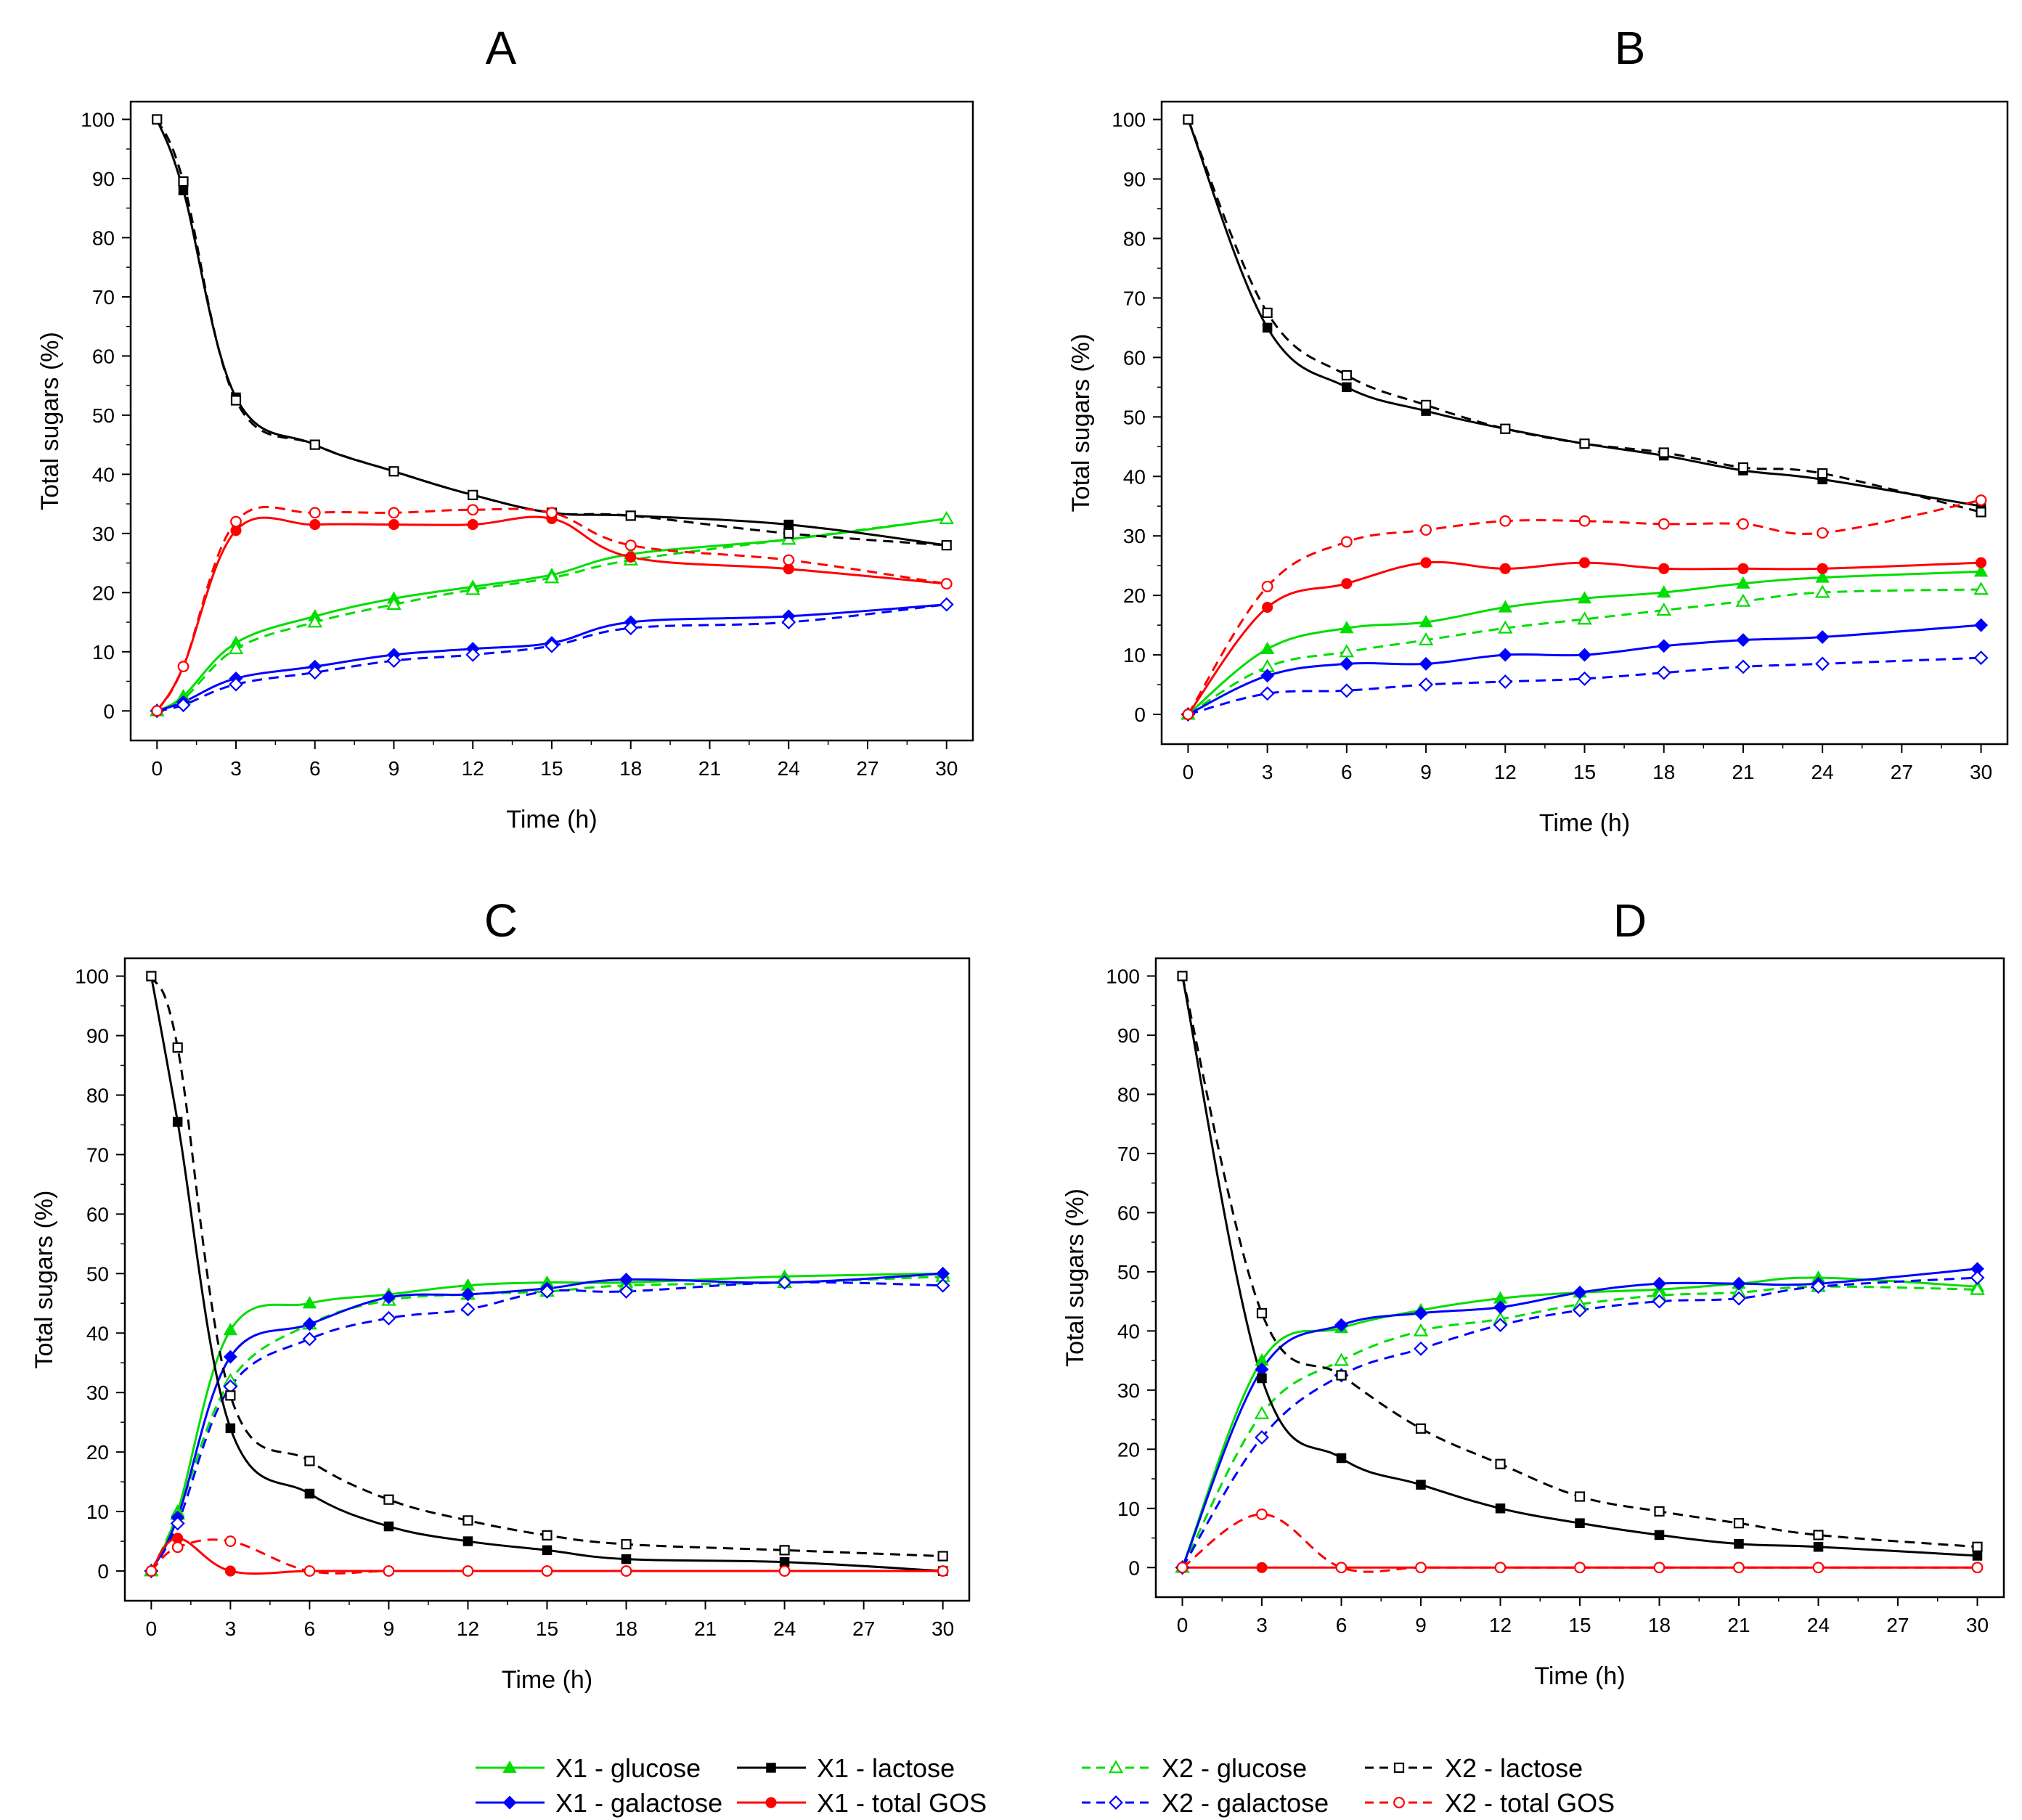  I want to click on y-tick-label: 0, so click(109, 711).